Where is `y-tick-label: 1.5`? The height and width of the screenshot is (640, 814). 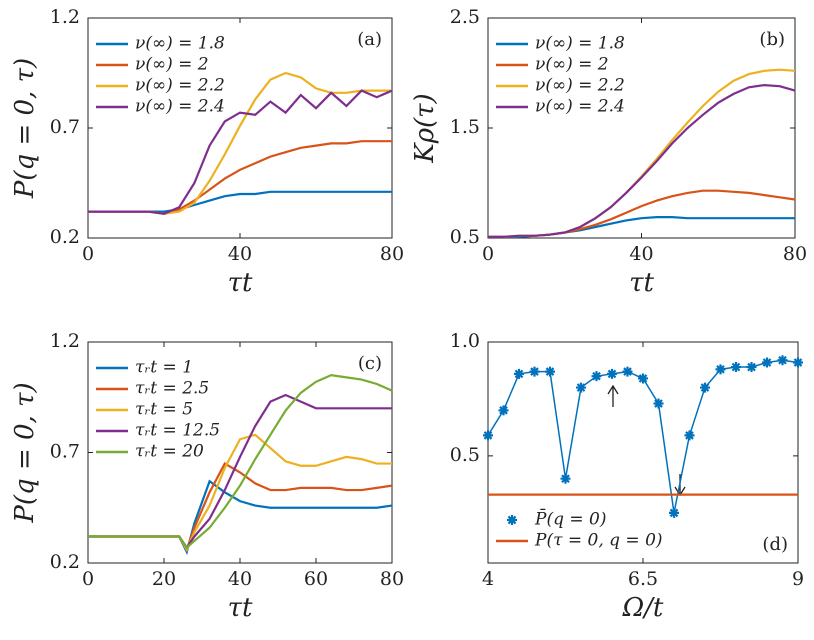 y-tick-label: 1.5 is located at coordinates (465, 127).